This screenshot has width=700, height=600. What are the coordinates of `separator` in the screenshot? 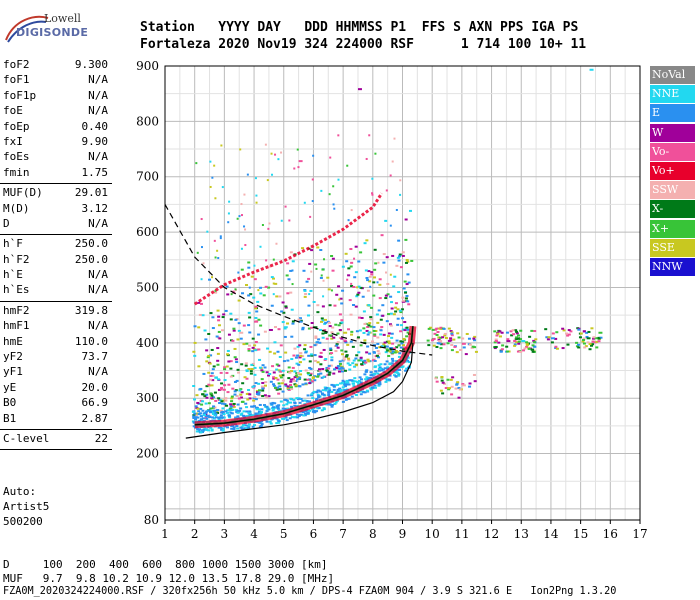 It's located at (56, 184).